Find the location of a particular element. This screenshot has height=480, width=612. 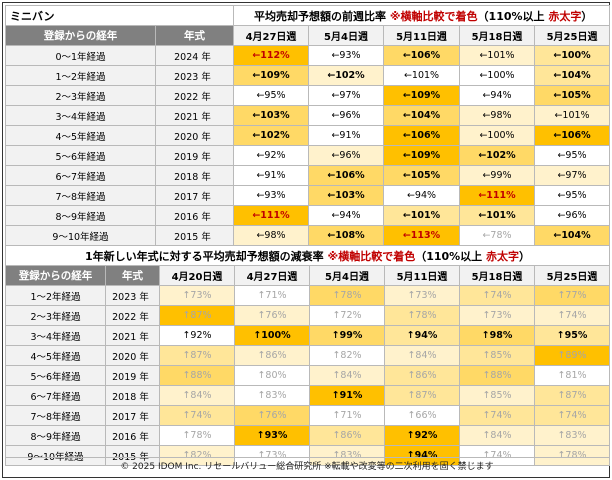

table1-note-close: ） is located at coordinates (587, 16).